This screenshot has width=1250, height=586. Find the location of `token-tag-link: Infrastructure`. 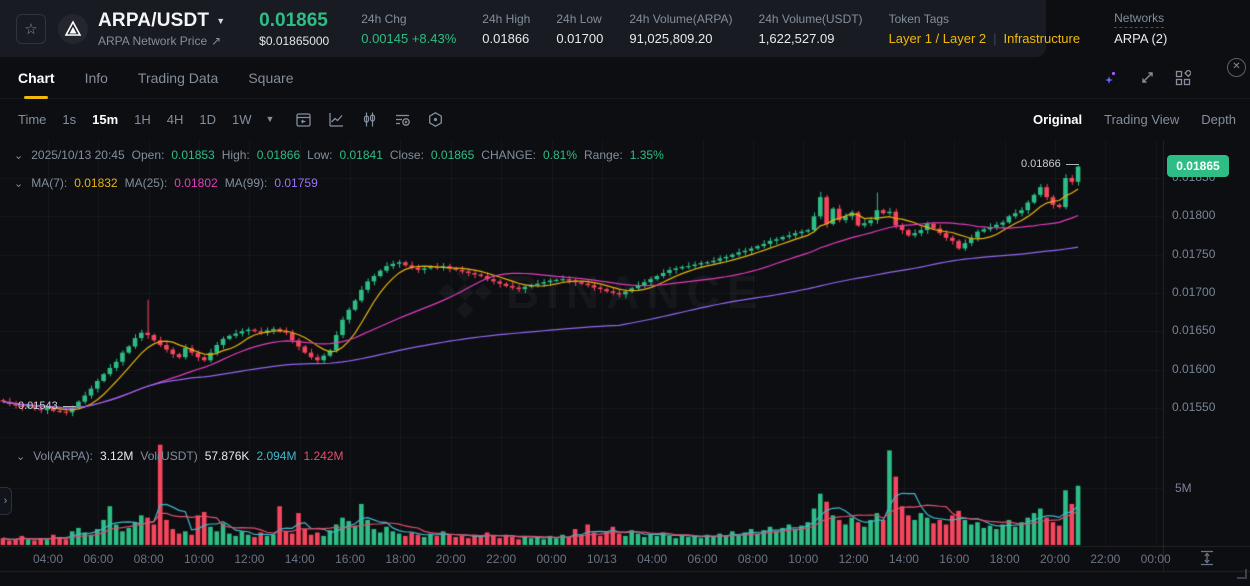

token-tag-link: Infrastructure is located at coordinates (1042, 38).